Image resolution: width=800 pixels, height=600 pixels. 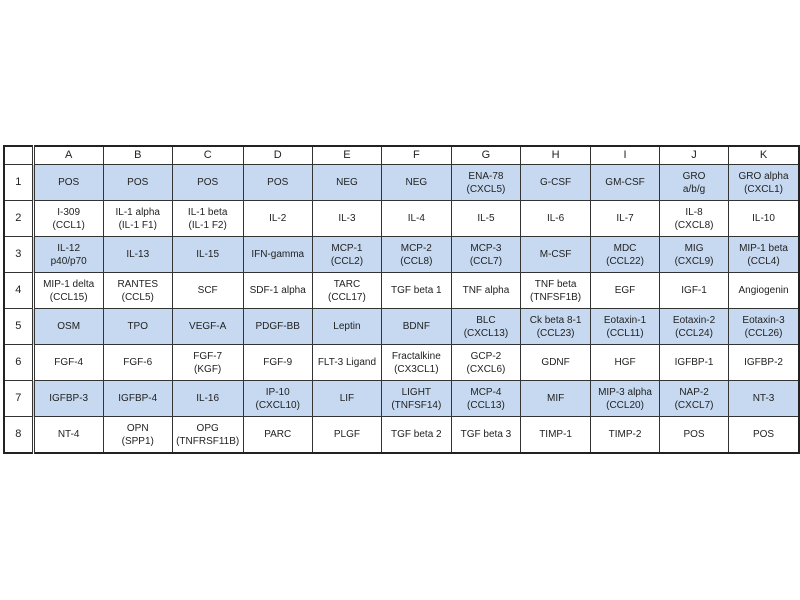 What do you see at coordinates (486, 218) in the screenshot?
I see `analyte-cell: IL-5` at bounding box center [486, 218].